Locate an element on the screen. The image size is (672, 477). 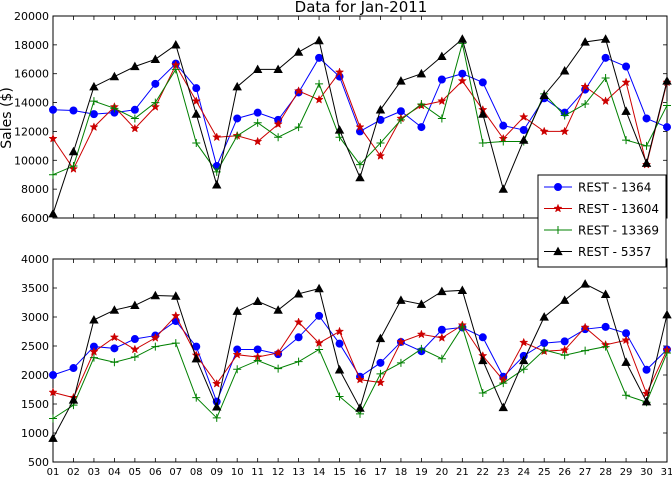
x-tick-label: 07 is located at coordinates (175, 472).